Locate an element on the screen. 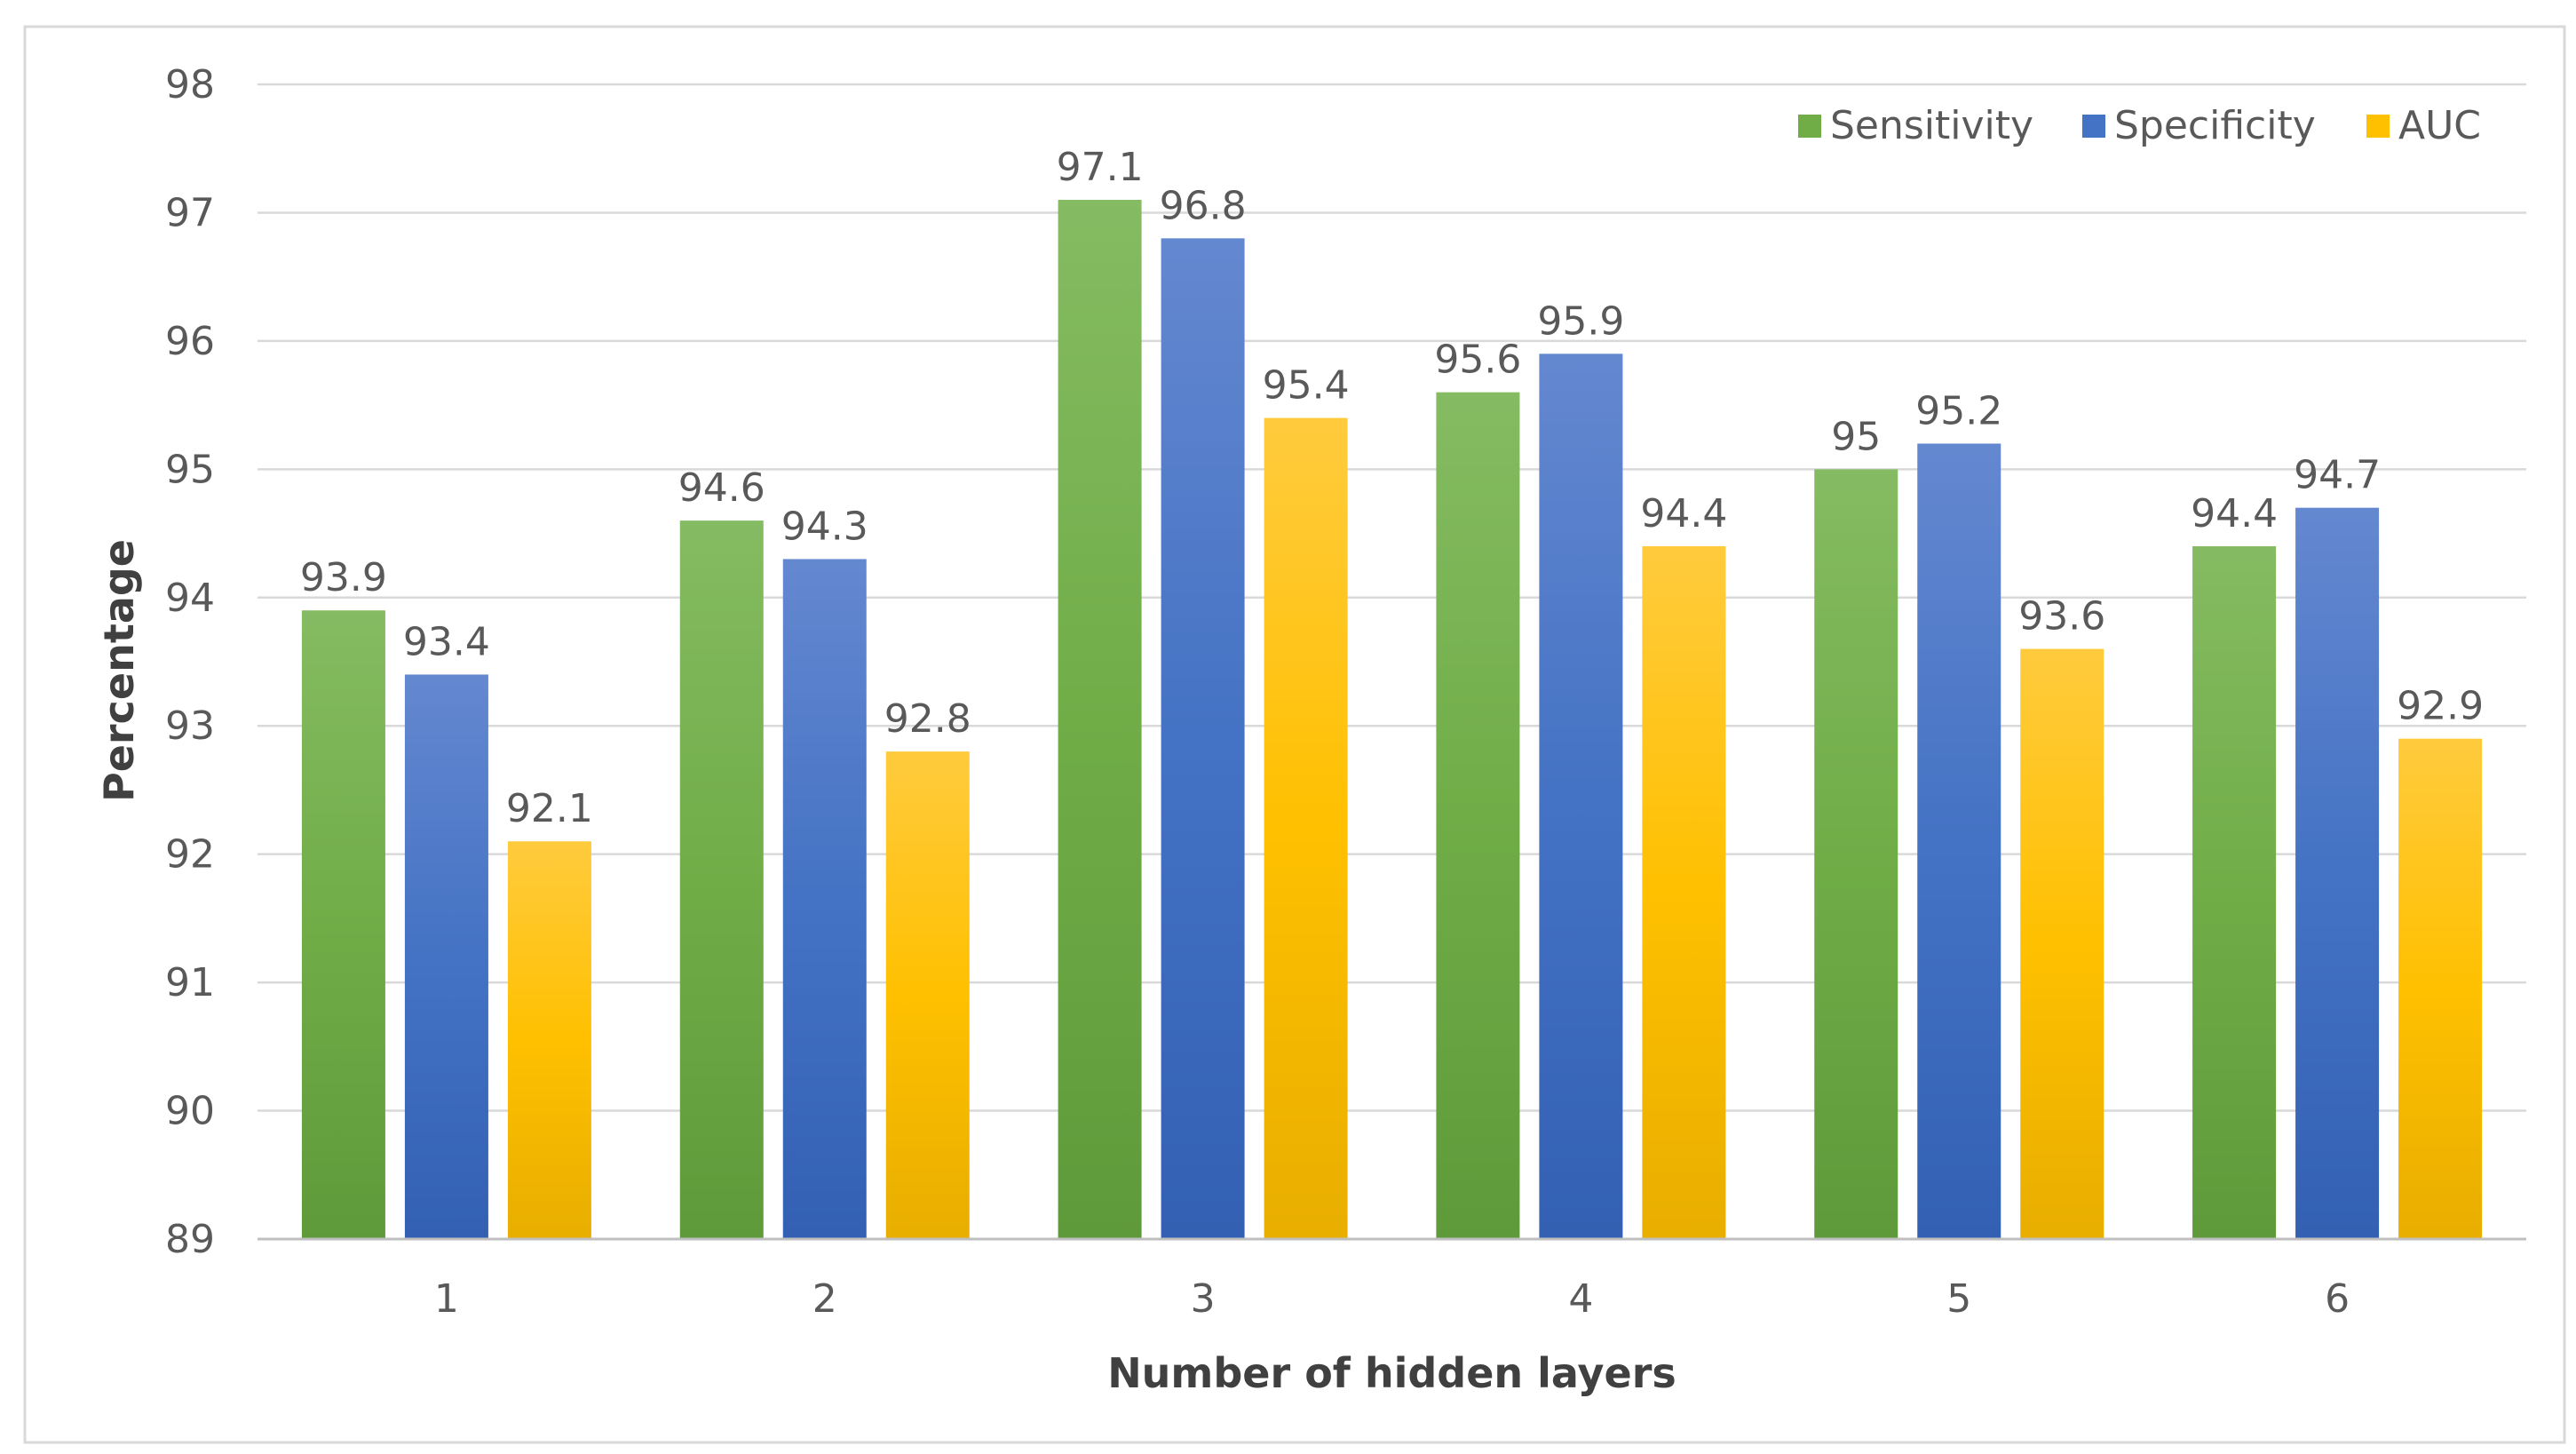 The width and height of the screenshot is (2576, 1454). data-label-sensitivity-6: 94.4 is located at coordinates (2235, 513).